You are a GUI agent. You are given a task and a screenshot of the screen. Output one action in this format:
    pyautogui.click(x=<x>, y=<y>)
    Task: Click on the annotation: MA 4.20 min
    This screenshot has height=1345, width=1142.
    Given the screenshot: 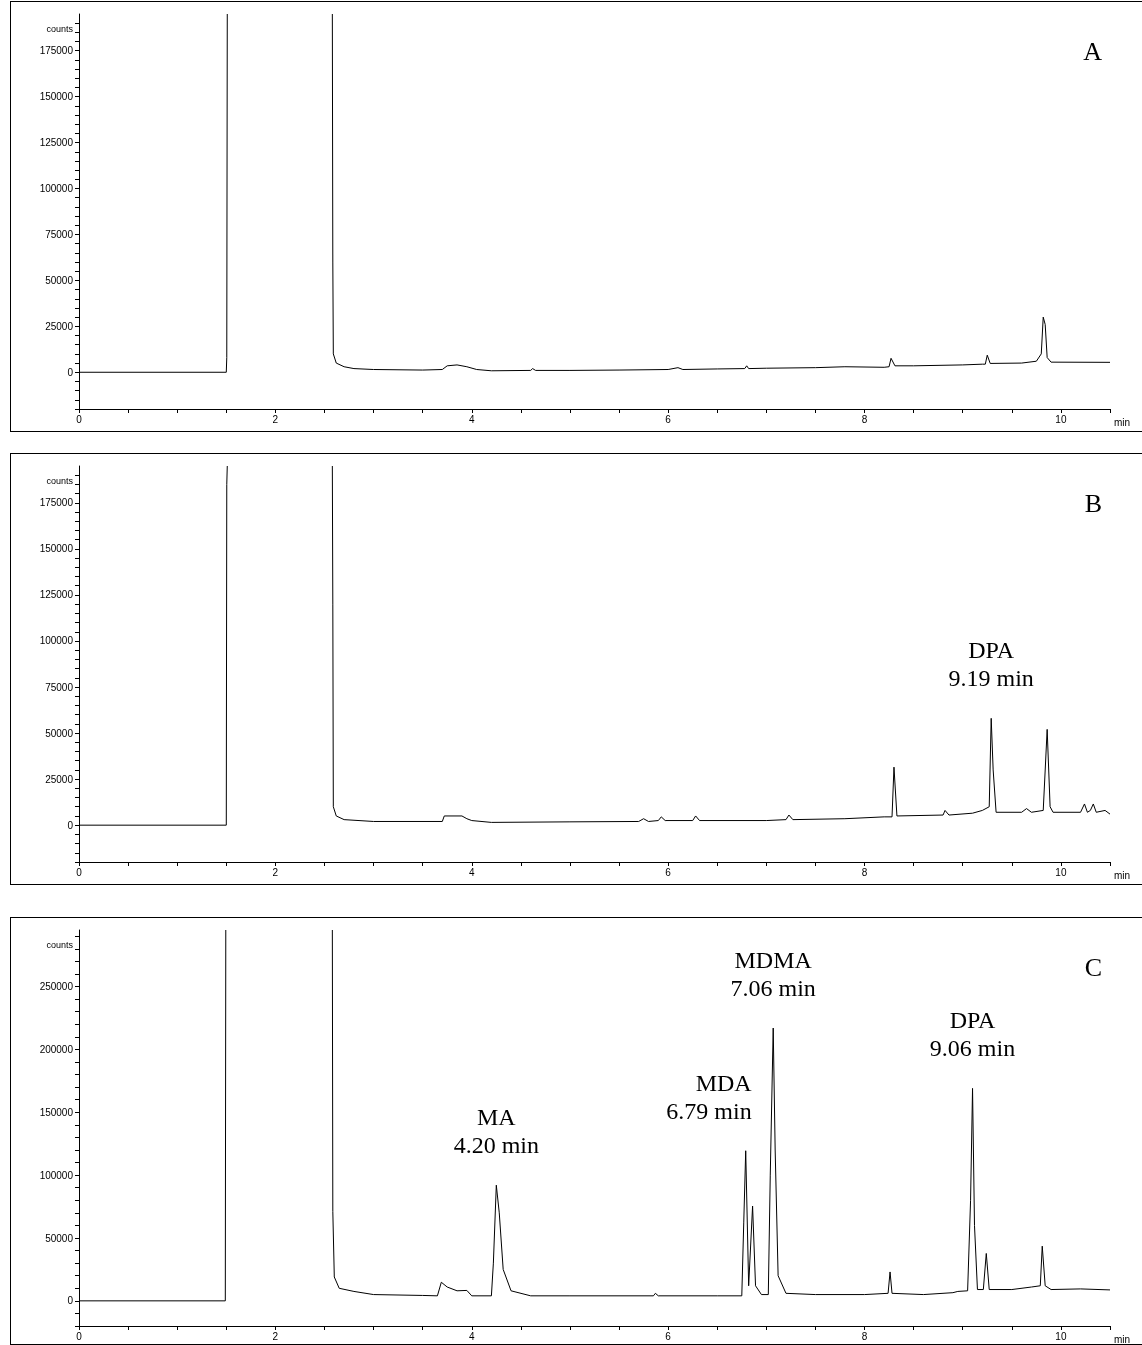 What is the action you would take?
    pyautogui.click(x=496, y=1131)
    